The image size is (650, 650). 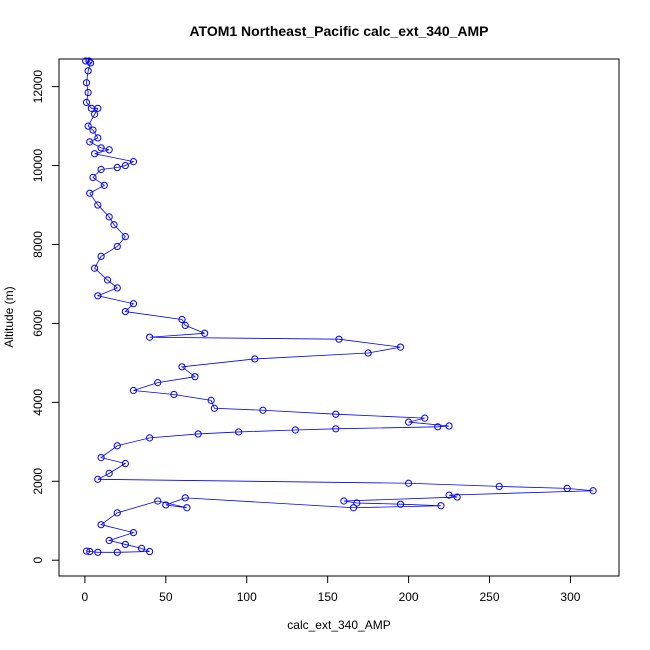 I want to click on y-tick-label: 2000, so click(x=38, y=481).